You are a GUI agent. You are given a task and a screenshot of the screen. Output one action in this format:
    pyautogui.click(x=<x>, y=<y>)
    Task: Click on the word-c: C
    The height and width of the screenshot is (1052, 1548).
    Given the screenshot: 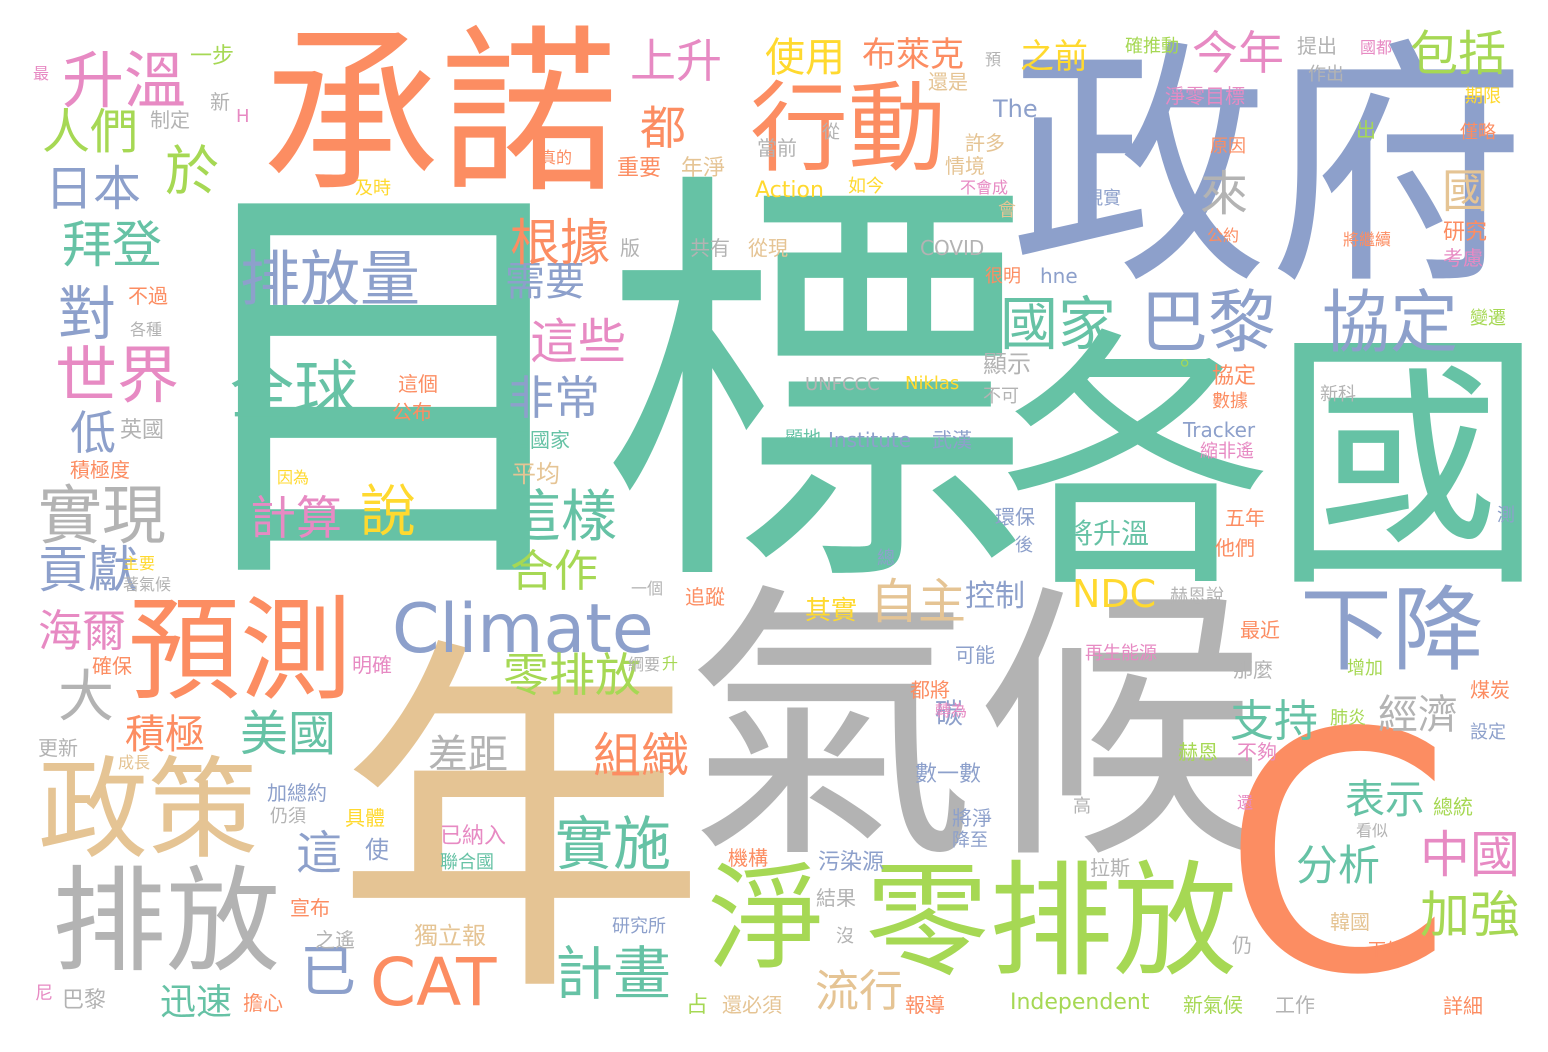 What is the action you would take?
    pyautogui.click(x=1337, y=855)
    